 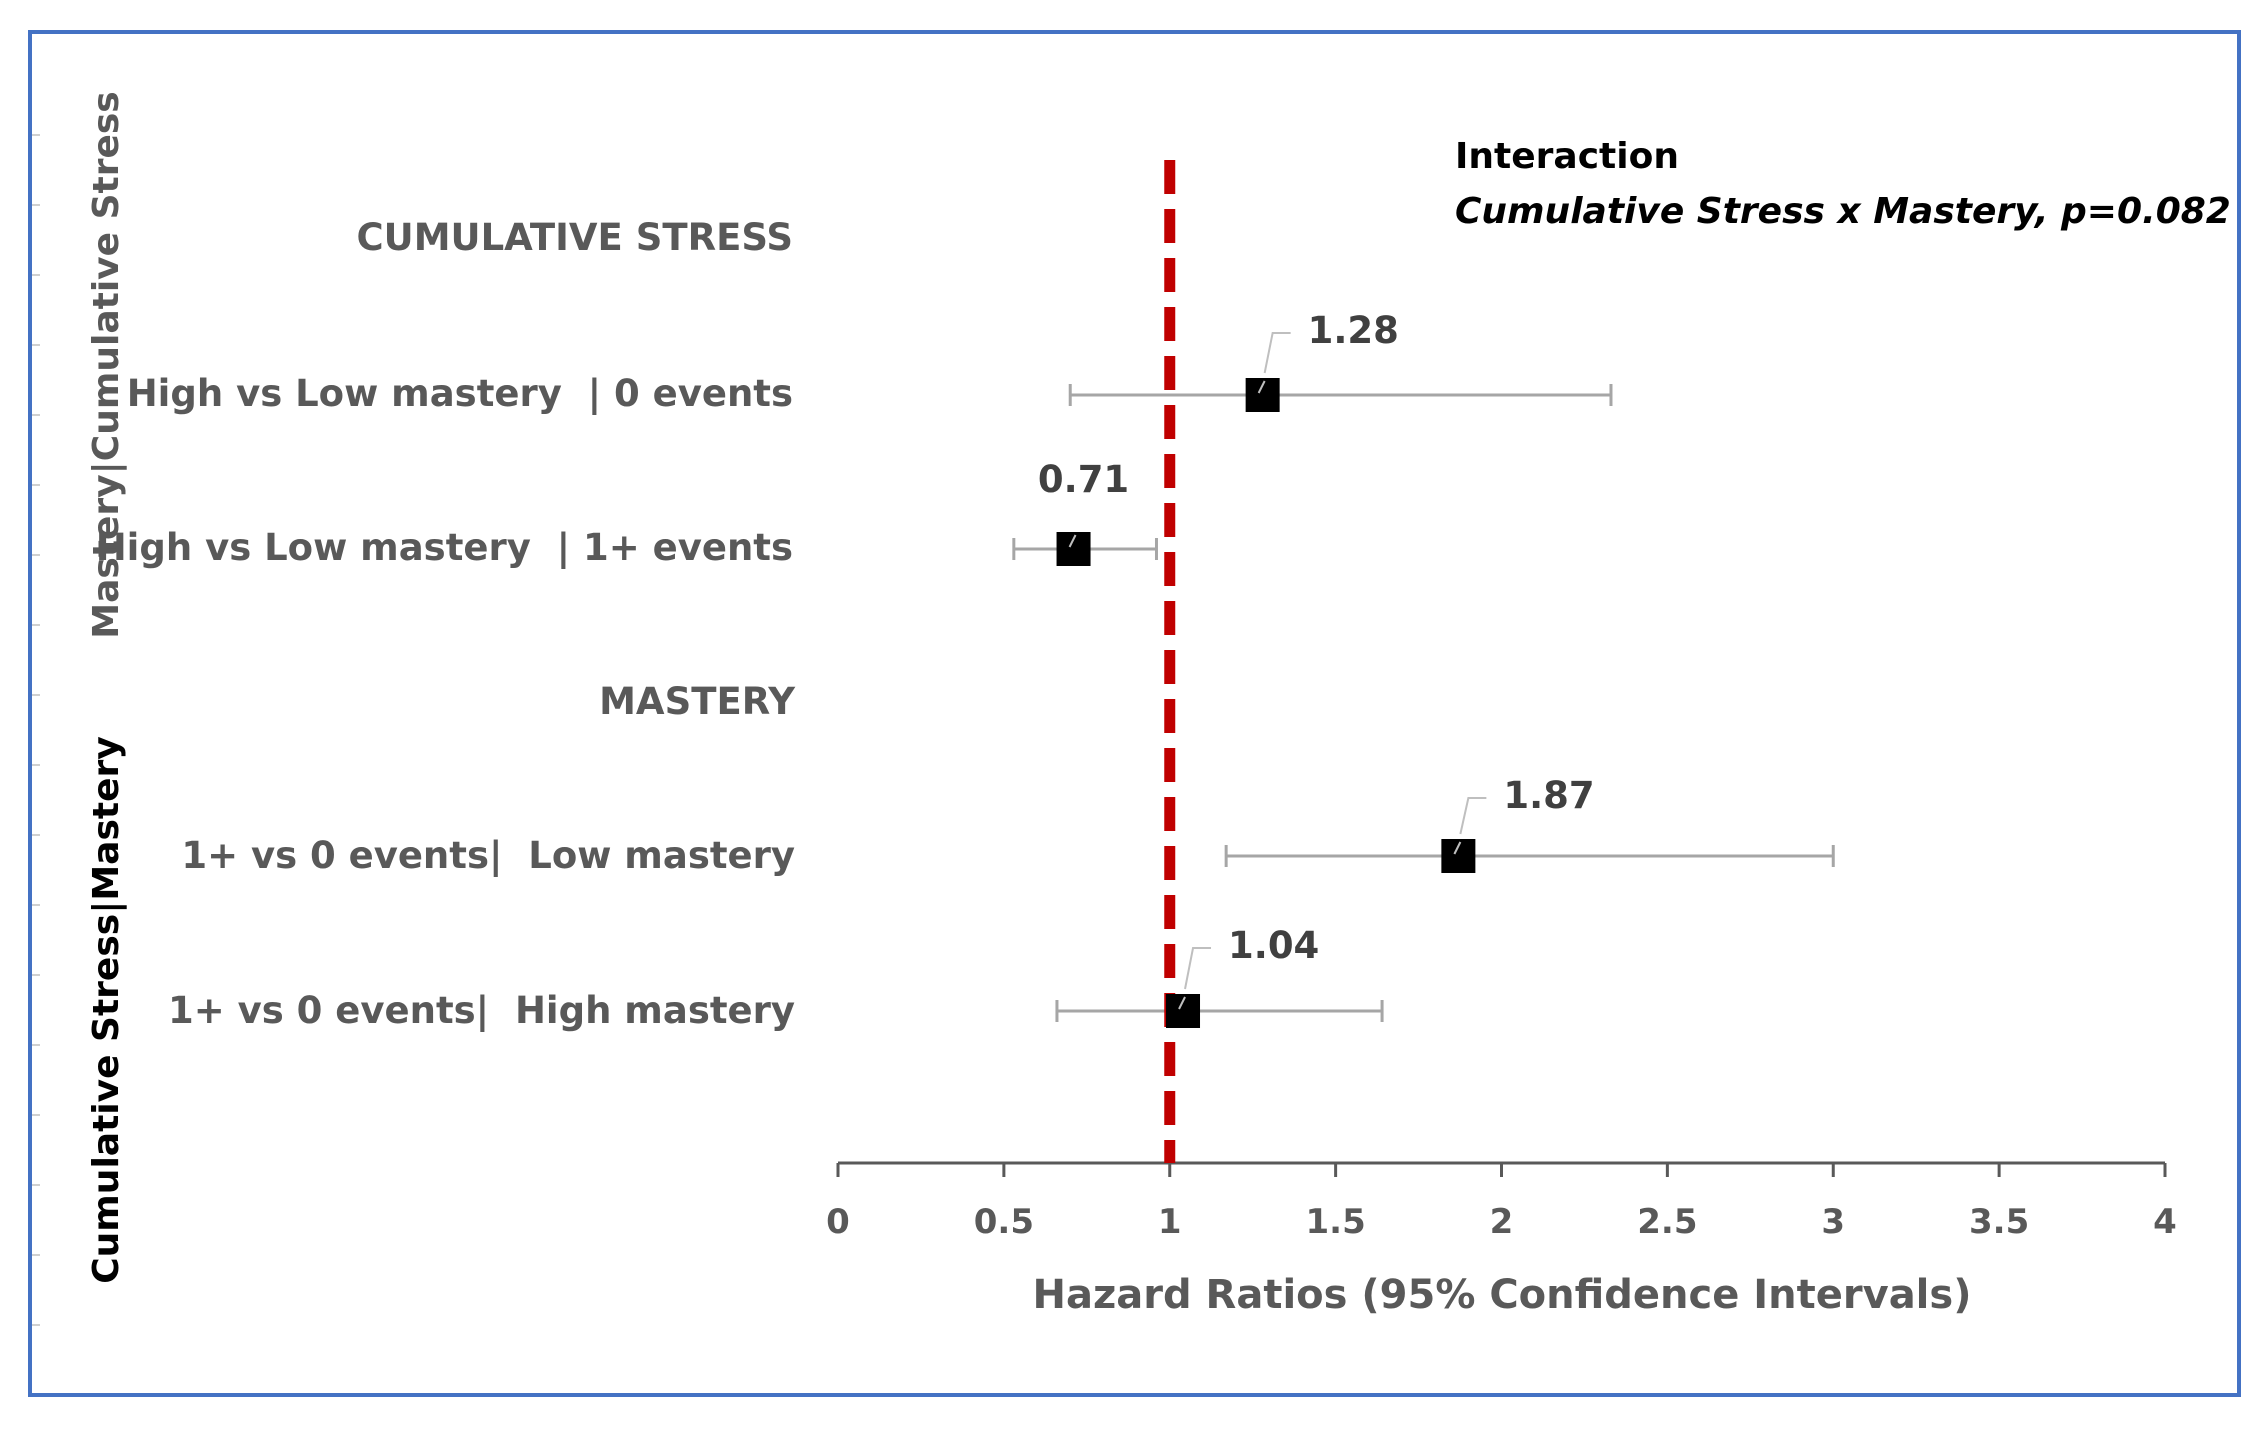 I want to click on frame-left-ticks, so click(x=36, y=730).